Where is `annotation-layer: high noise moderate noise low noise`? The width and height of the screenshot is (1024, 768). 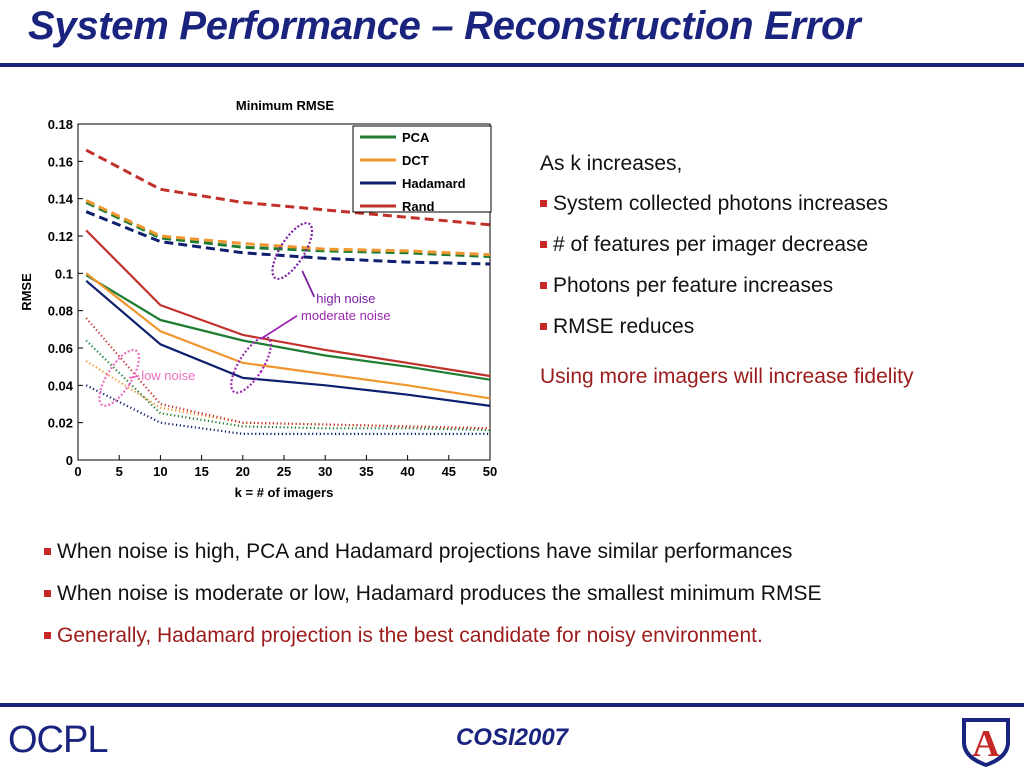 annotation-layer: high noise moderate noise low noise is located at coordinates (244, 314).